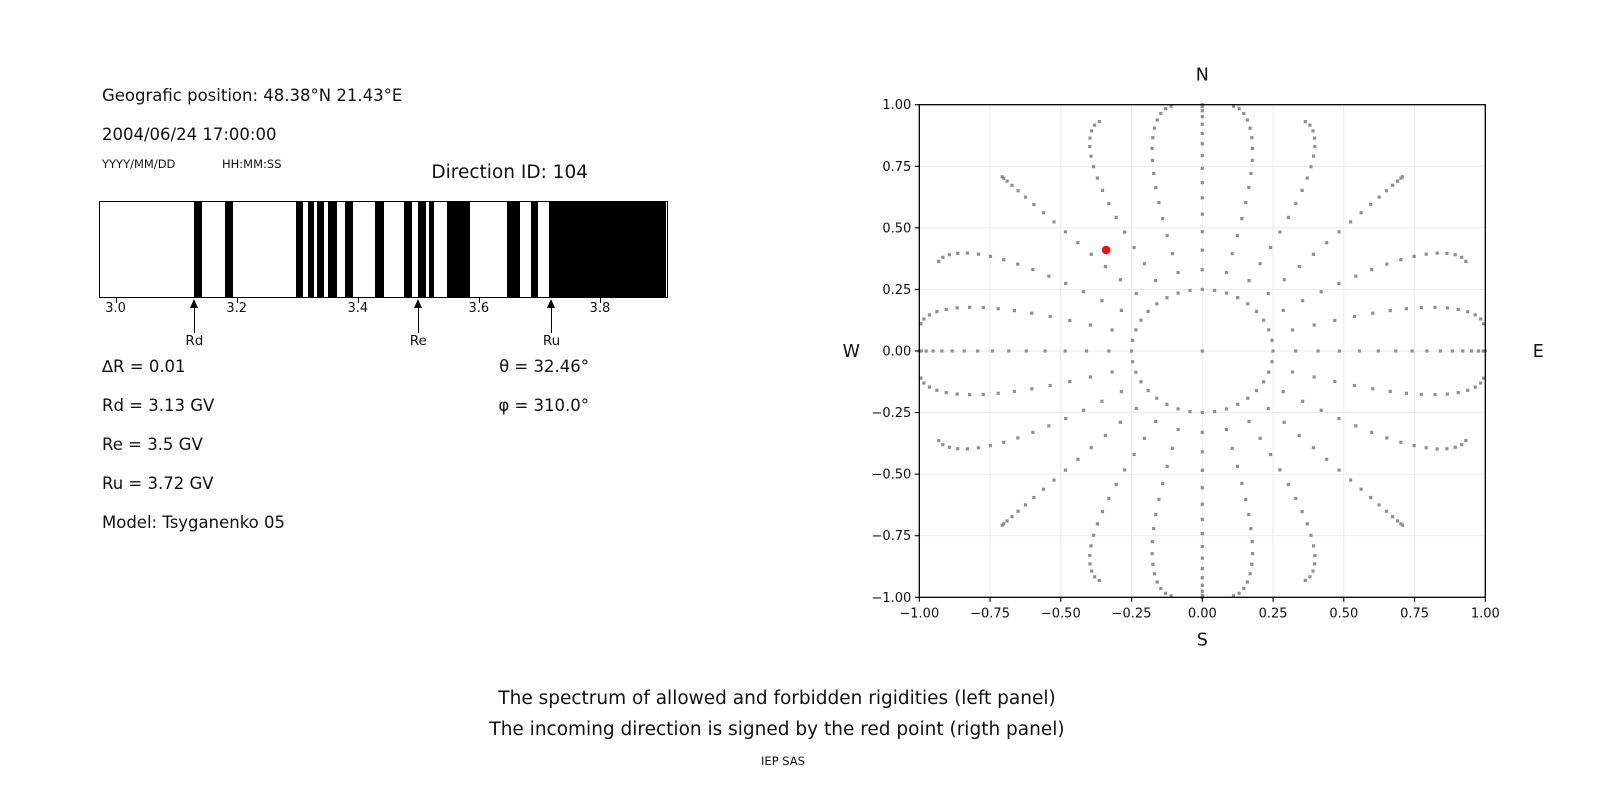 The height and width of the screenshot is (800, 1600). Describe the element at coordinates (896, 352) in the screenshot. I see `y-tick-label: 0.00` at that location.